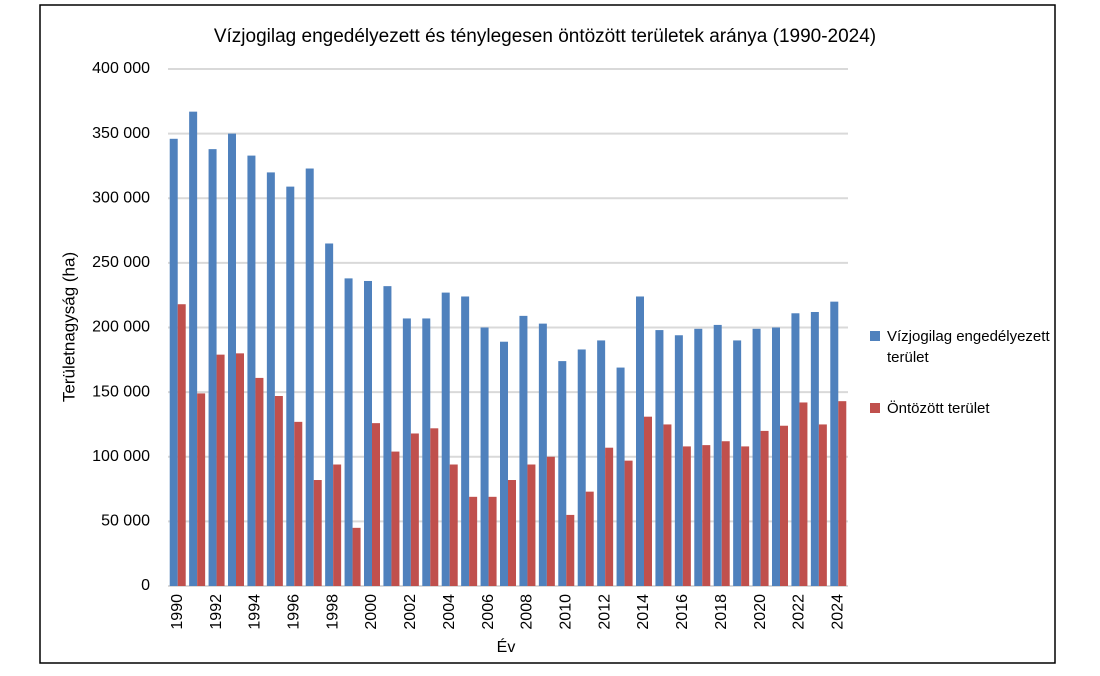  Describe the element at coordinates (177, 612) in the screenshot. I see `x-tick-label: 1990` at that location.